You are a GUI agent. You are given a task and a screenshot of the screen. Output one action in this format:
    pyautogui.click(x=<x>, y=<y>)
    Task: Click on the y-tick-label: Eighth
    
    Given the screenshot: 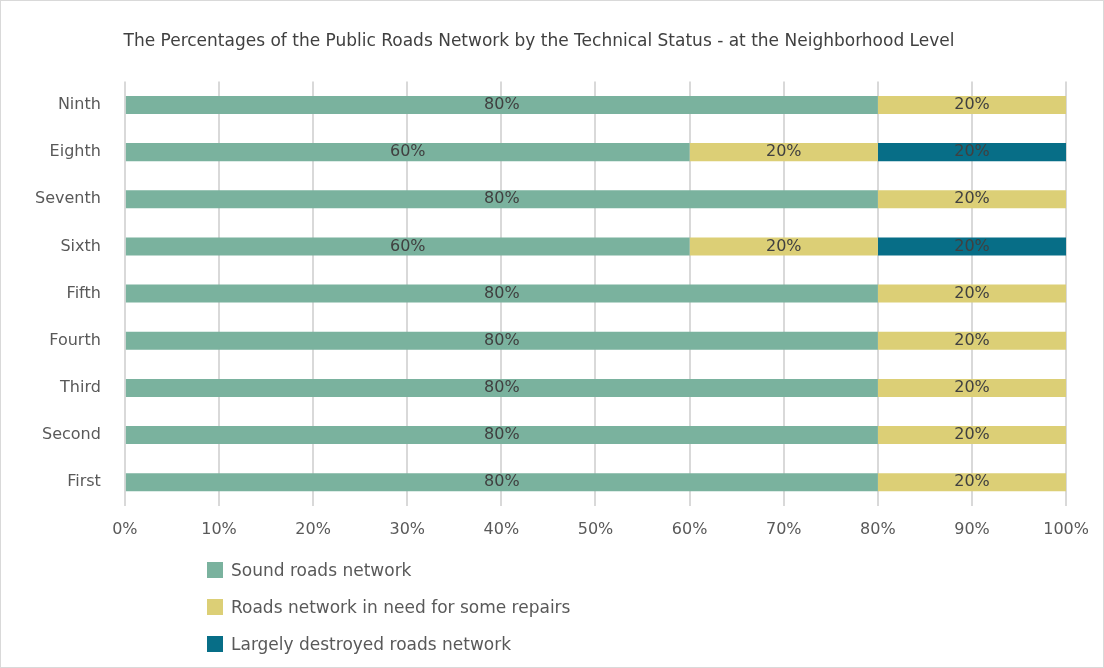 What is the action you would take?
    pyautogui.click(x=75, y=151)
    